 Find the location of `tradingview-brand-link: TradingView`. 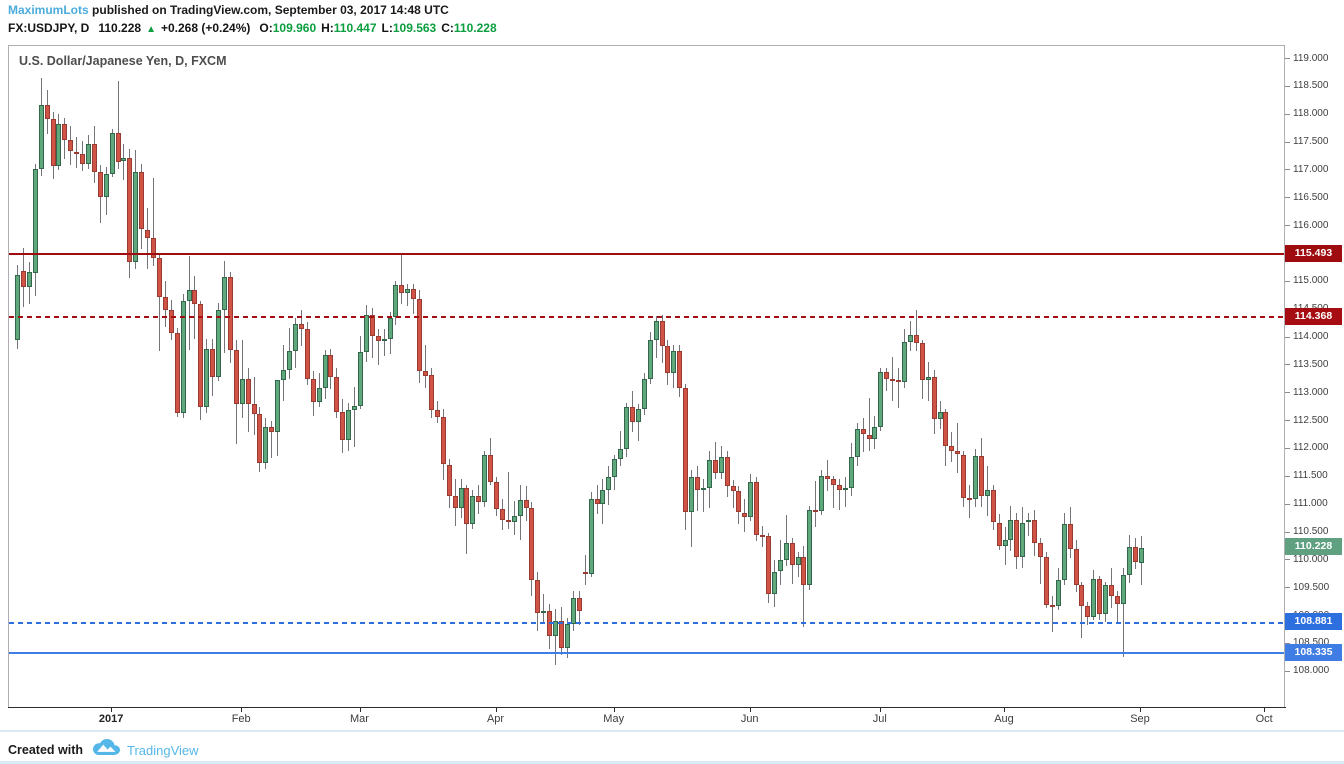

tradingview-brand-link: TradingView is located at coordinates (163, 750).